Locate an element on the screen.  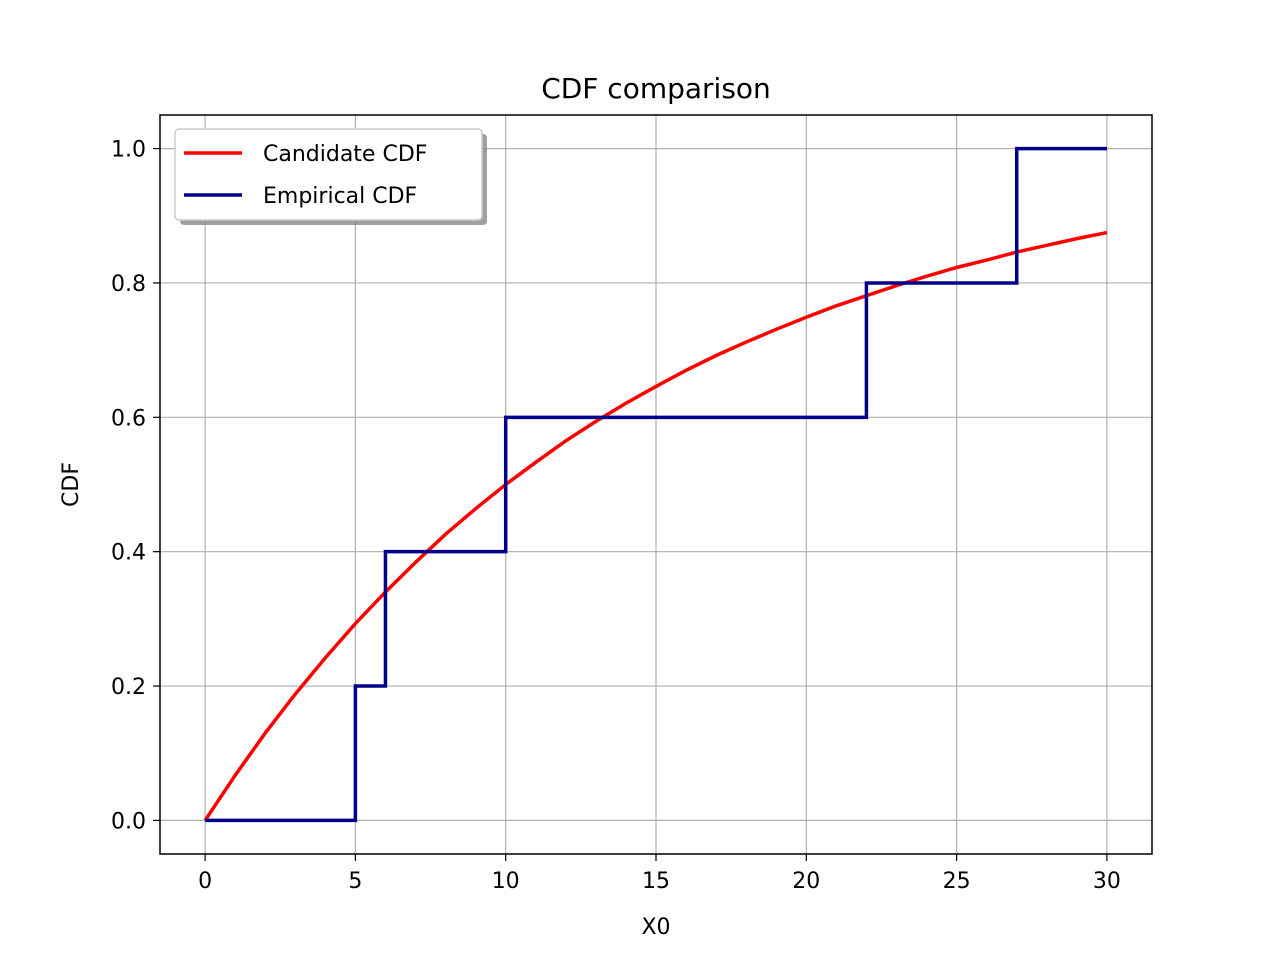
y-tick-label: 0.6 is located at coordinates (128, 418).